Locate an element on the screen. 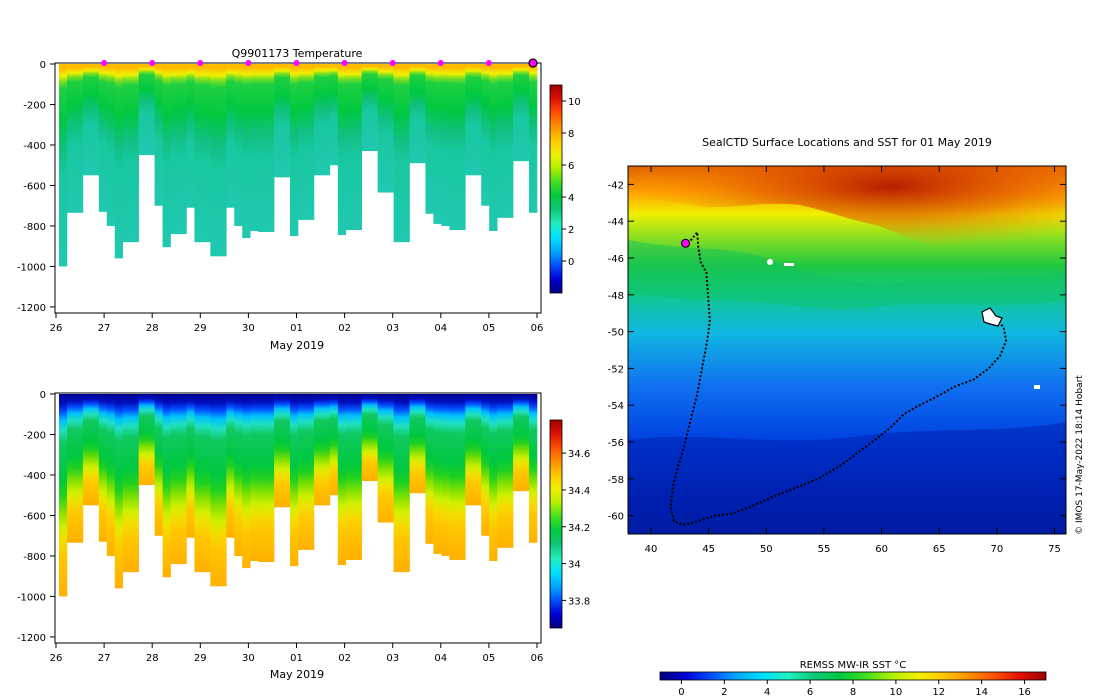 Image resolution: width=1100 pixels, height=700 pixels. profile-markers is located at coordinates (319, 63).